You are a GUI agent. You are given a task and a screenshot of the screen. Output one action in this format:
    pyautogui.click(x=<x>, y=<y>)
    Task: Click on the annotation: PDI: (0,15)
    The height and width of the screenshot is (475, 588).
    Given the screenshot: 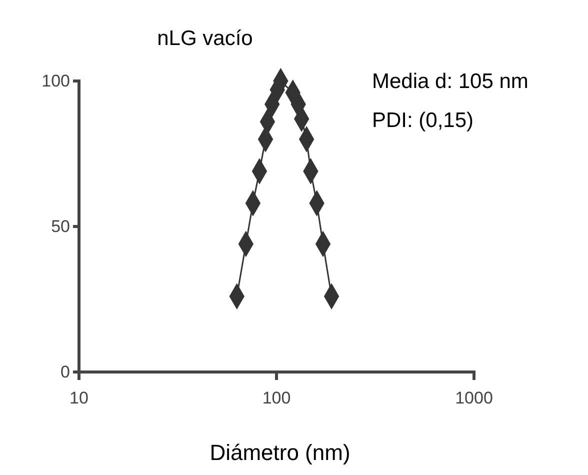 What is the action you would take?
    pyautogui.click(x=423, y=120)
    